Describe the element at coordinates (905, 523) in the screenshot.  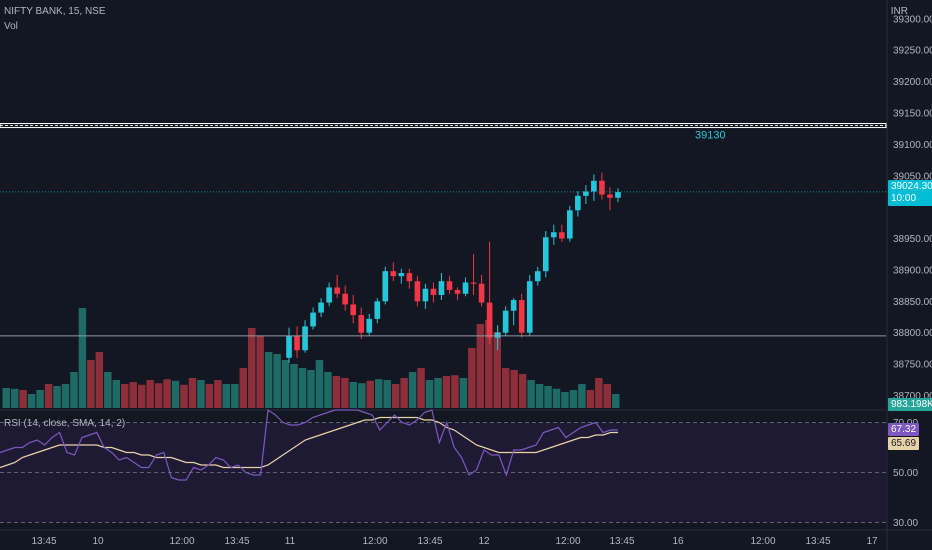
I see `rsi-tick-label: 30.00` at that location.